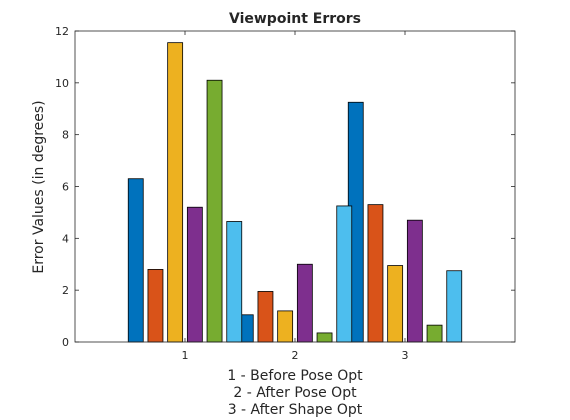 Image resolution: width=570 pixels, height=420 pixels. What do you see at coordinates (65, 238) in the screenshot?
I see `y-tick-label: 4` at bounding box center [65, 238].